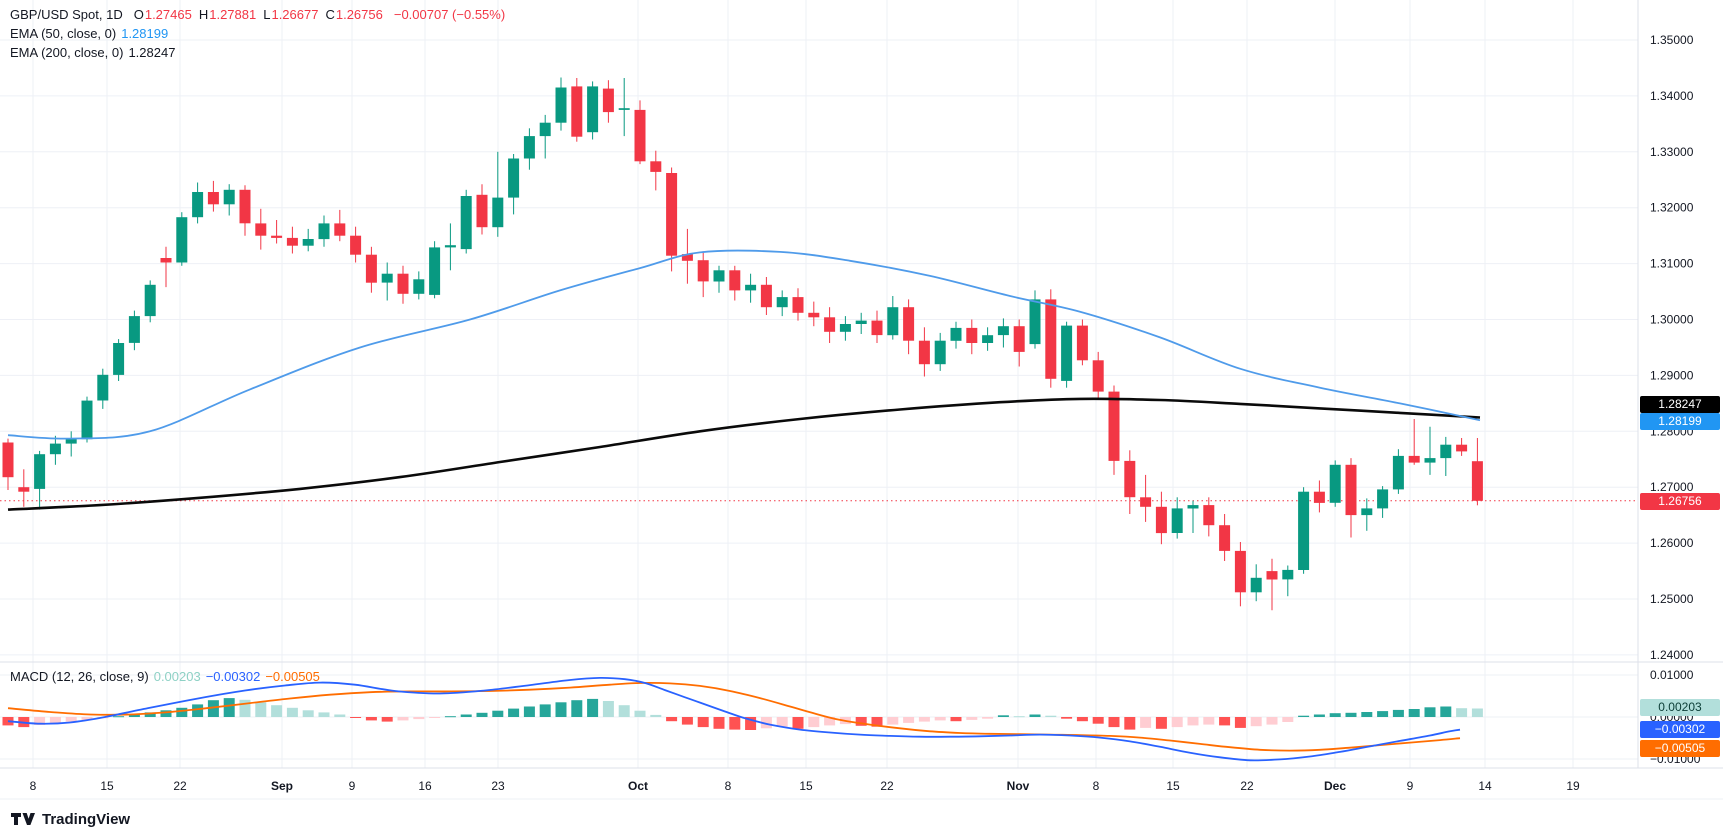  I want to click on tradingview-logo-icon, so click(23, 819).